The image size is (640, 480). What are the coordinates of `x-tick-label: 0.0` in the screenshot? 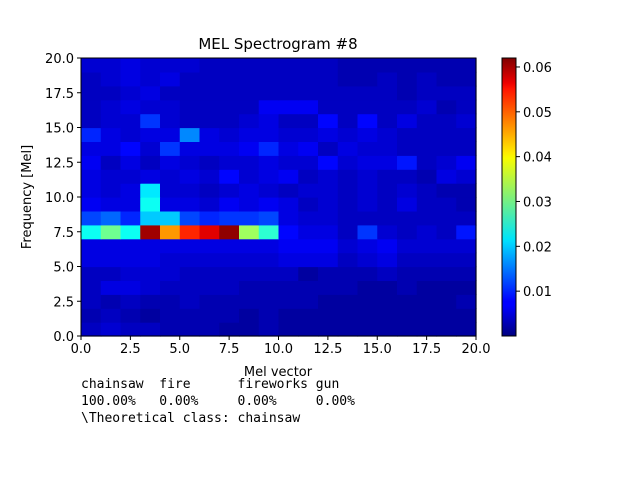 It's located at (81, 349).